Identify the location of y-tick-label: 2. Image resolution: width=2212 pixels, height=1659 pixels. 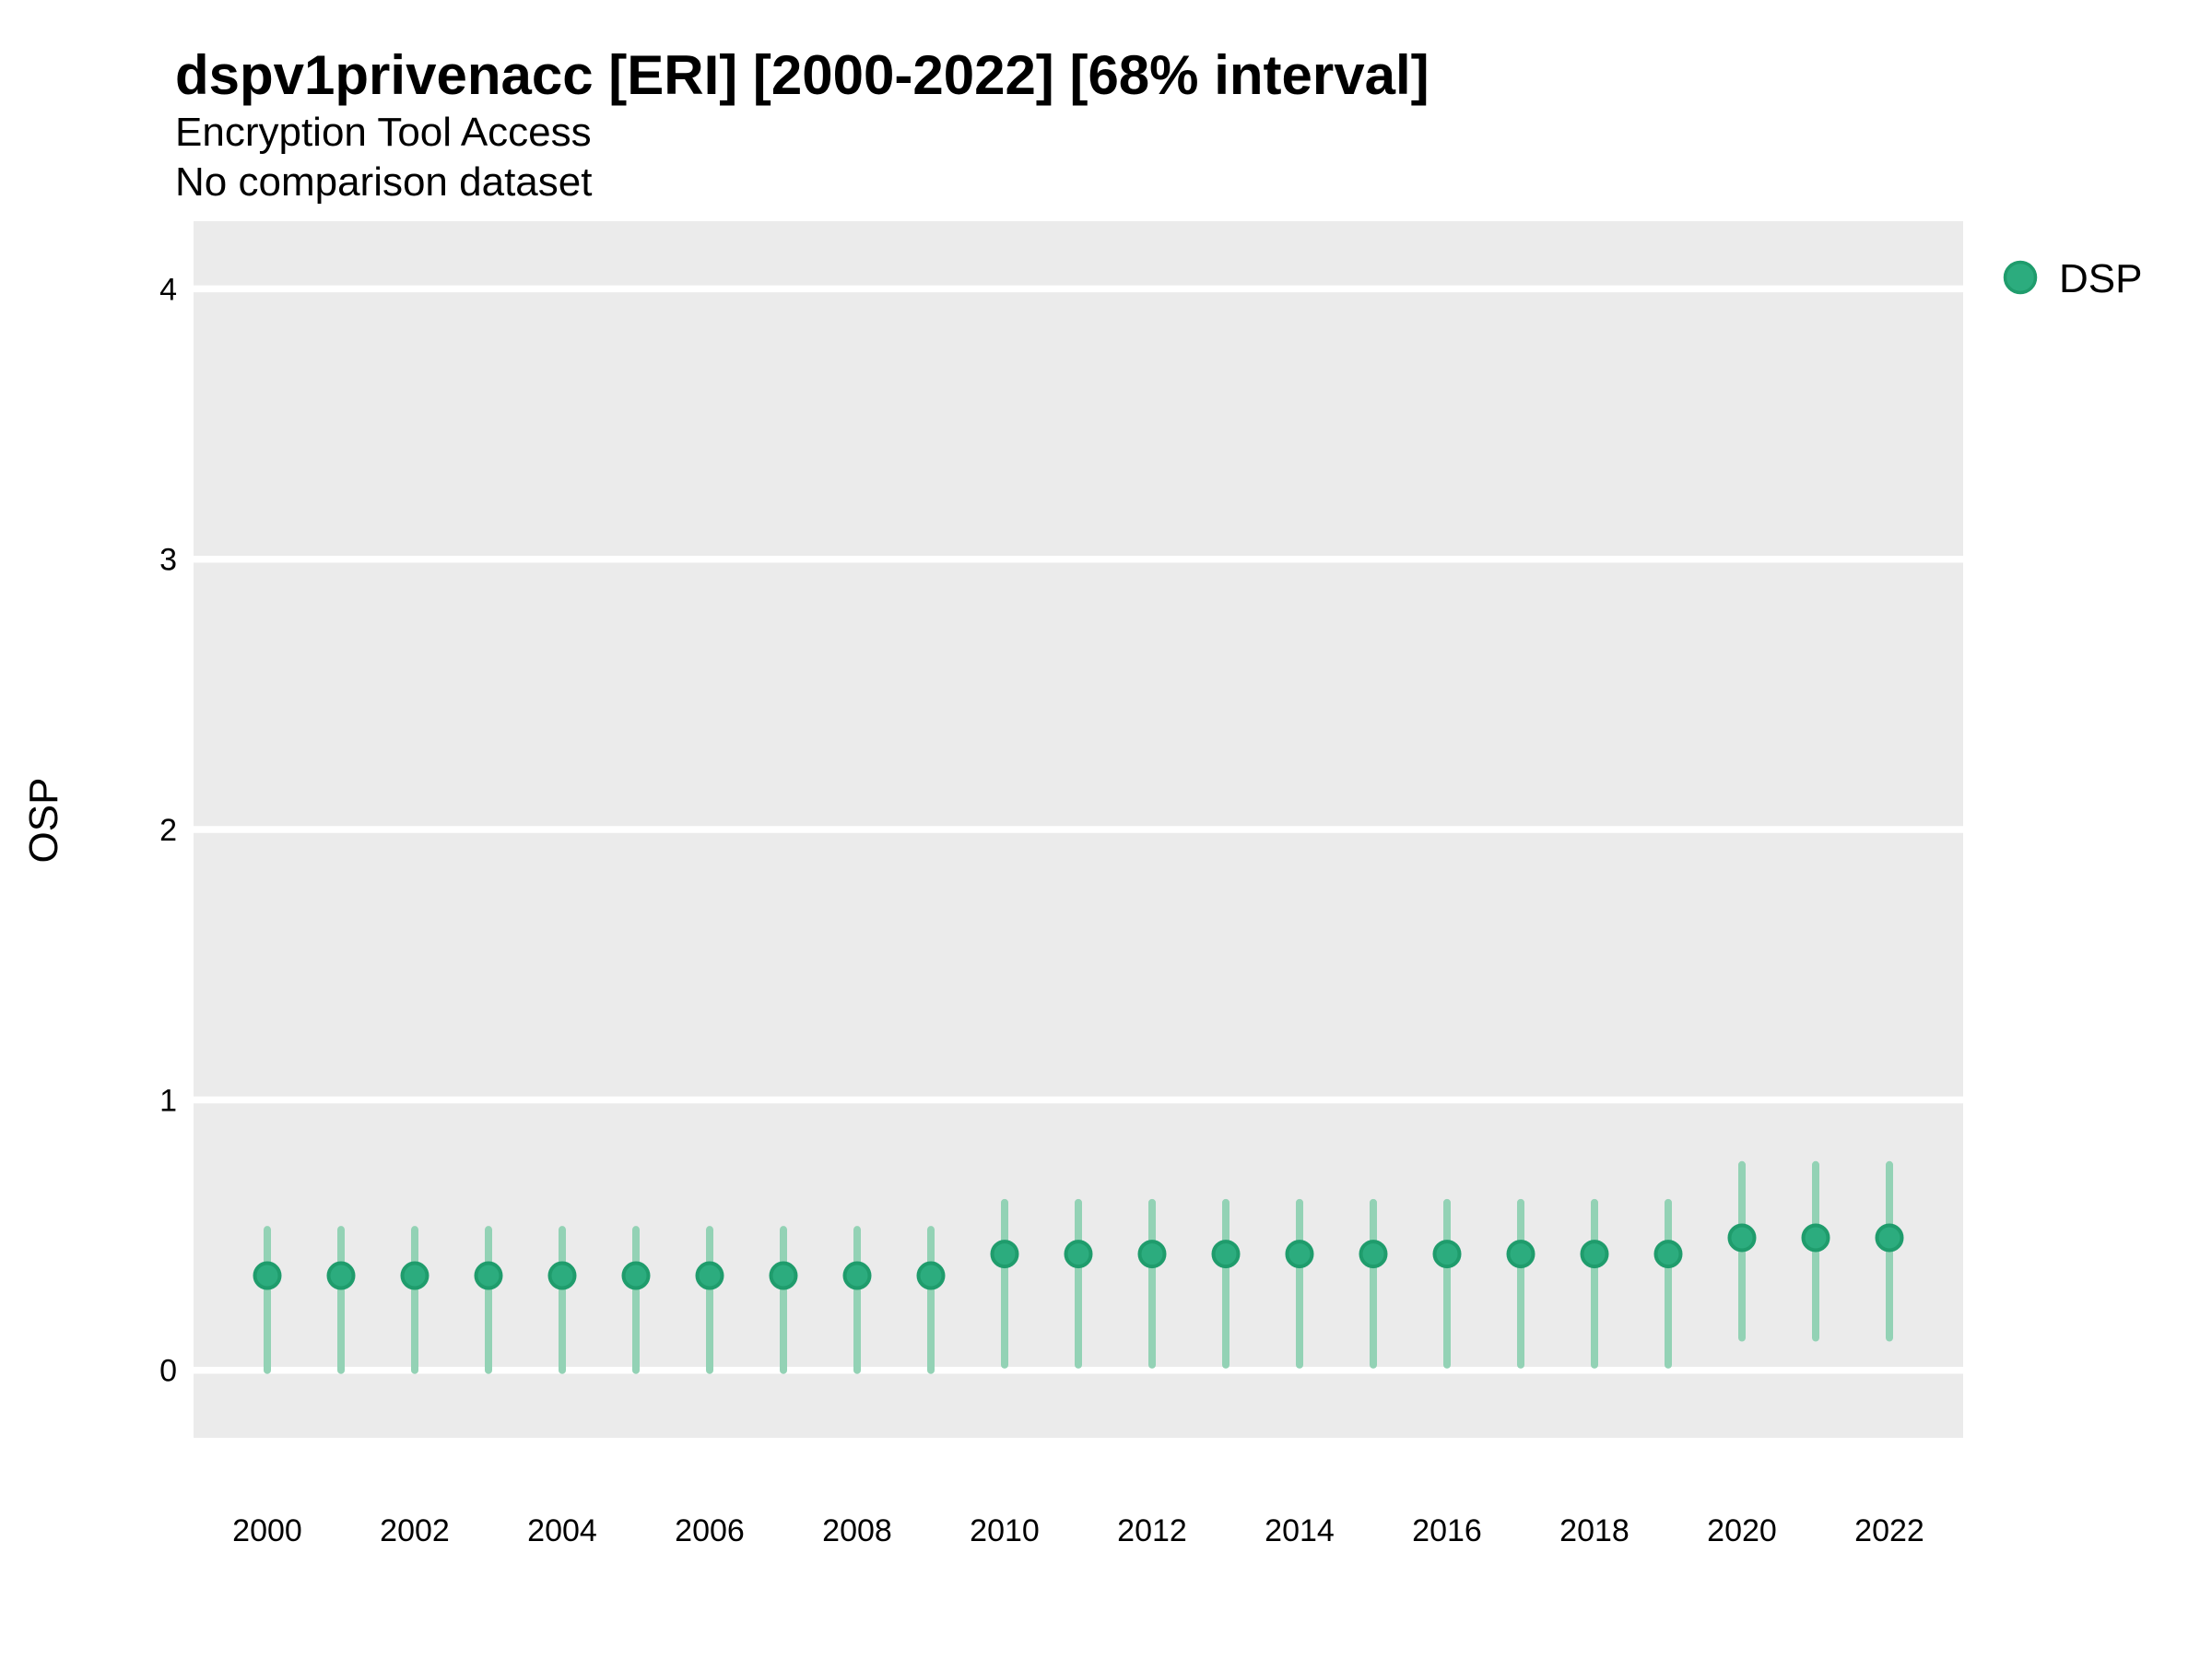
(168, 830).